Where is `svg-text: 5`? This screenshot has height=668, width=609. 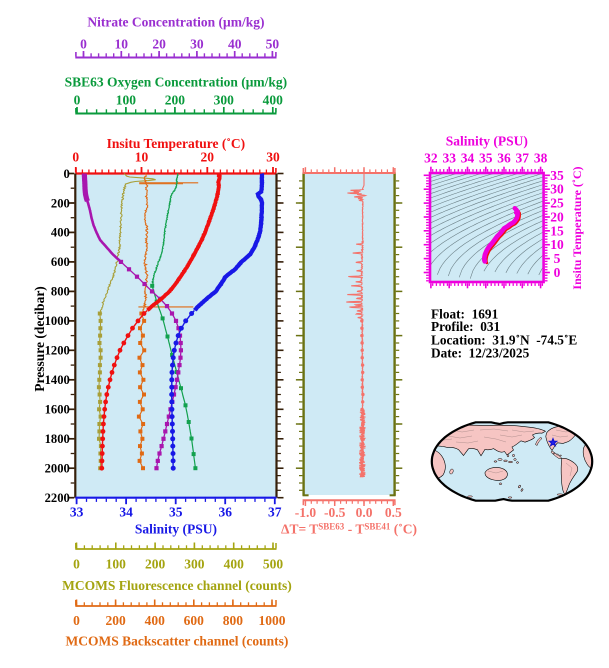 svg-text: 5 is located at coordinates (557, 258).